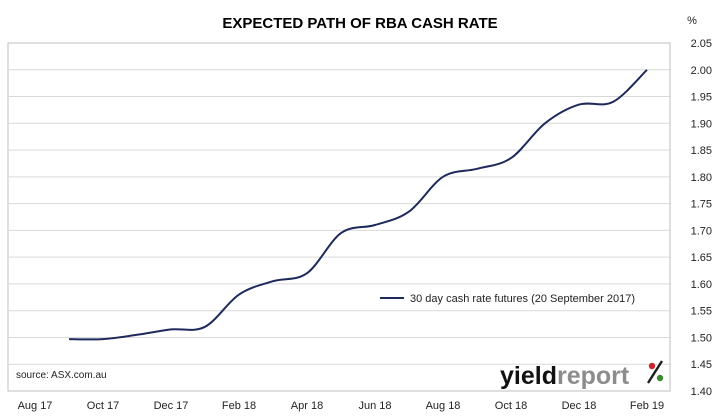 The height and width of the screenshot is (416, 721). Describe the element at coordinates (692, 21) in the screenshot. I see `y-axis-unit: %` at that location.